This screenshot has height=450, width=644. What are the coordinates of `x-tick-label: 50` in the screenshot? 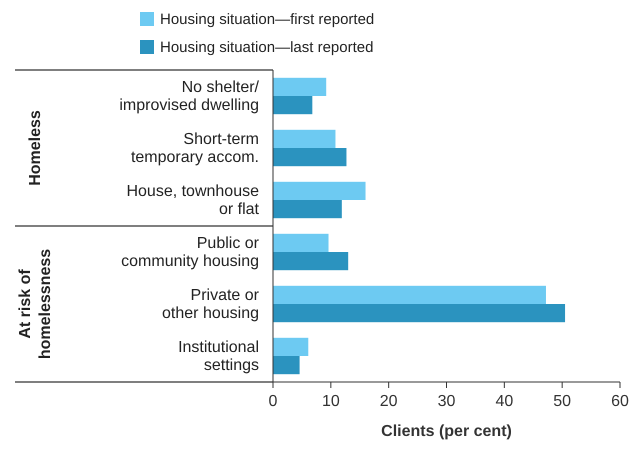 It's located at (562, 401).